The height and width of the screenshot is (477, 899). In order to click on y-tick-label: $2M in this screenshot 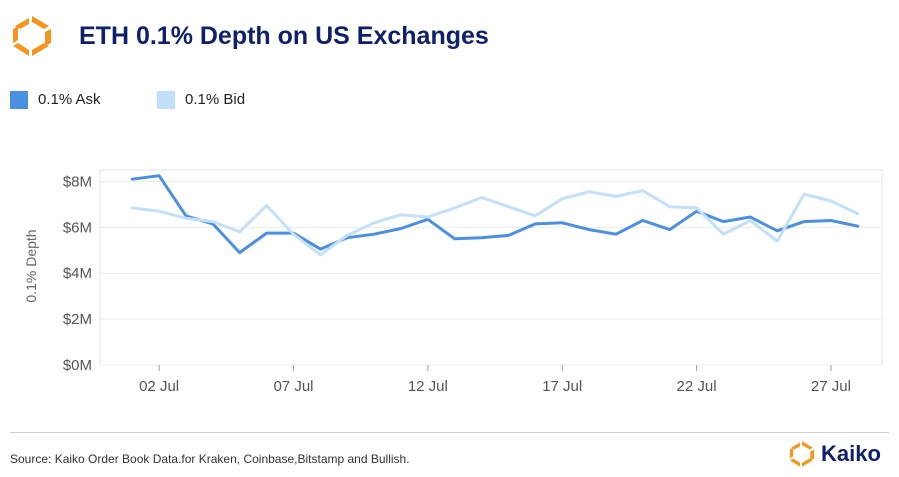, I will do `click(77, 319)`.